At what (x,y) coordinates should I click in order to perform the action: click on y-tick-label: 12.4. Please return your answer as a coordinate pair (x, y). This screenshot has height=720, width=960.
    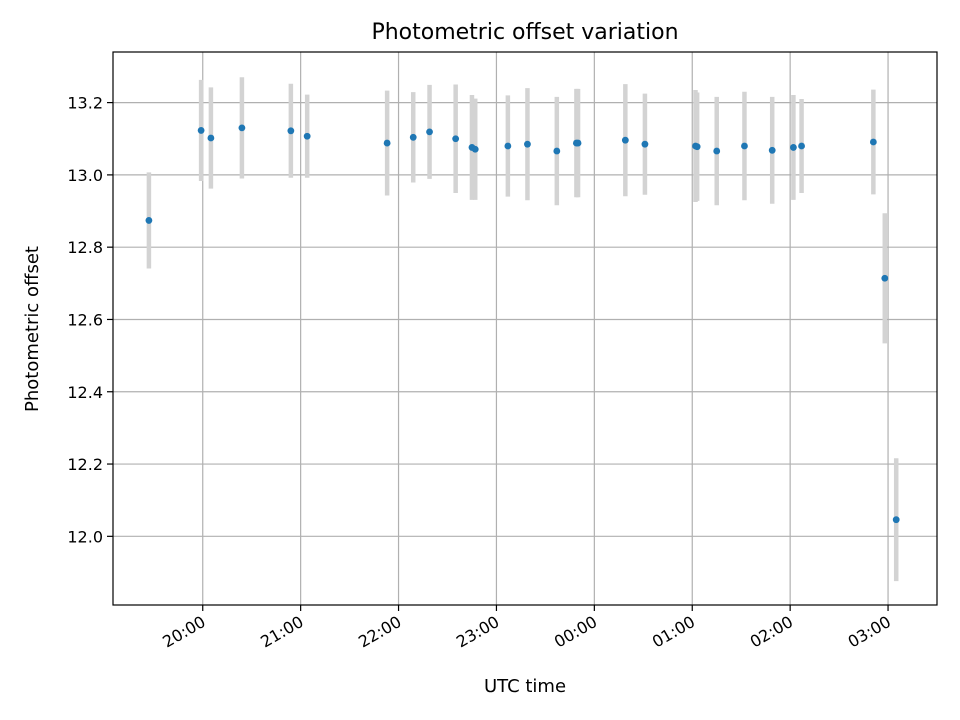
    Looking at the image, I should click on (85, 392).